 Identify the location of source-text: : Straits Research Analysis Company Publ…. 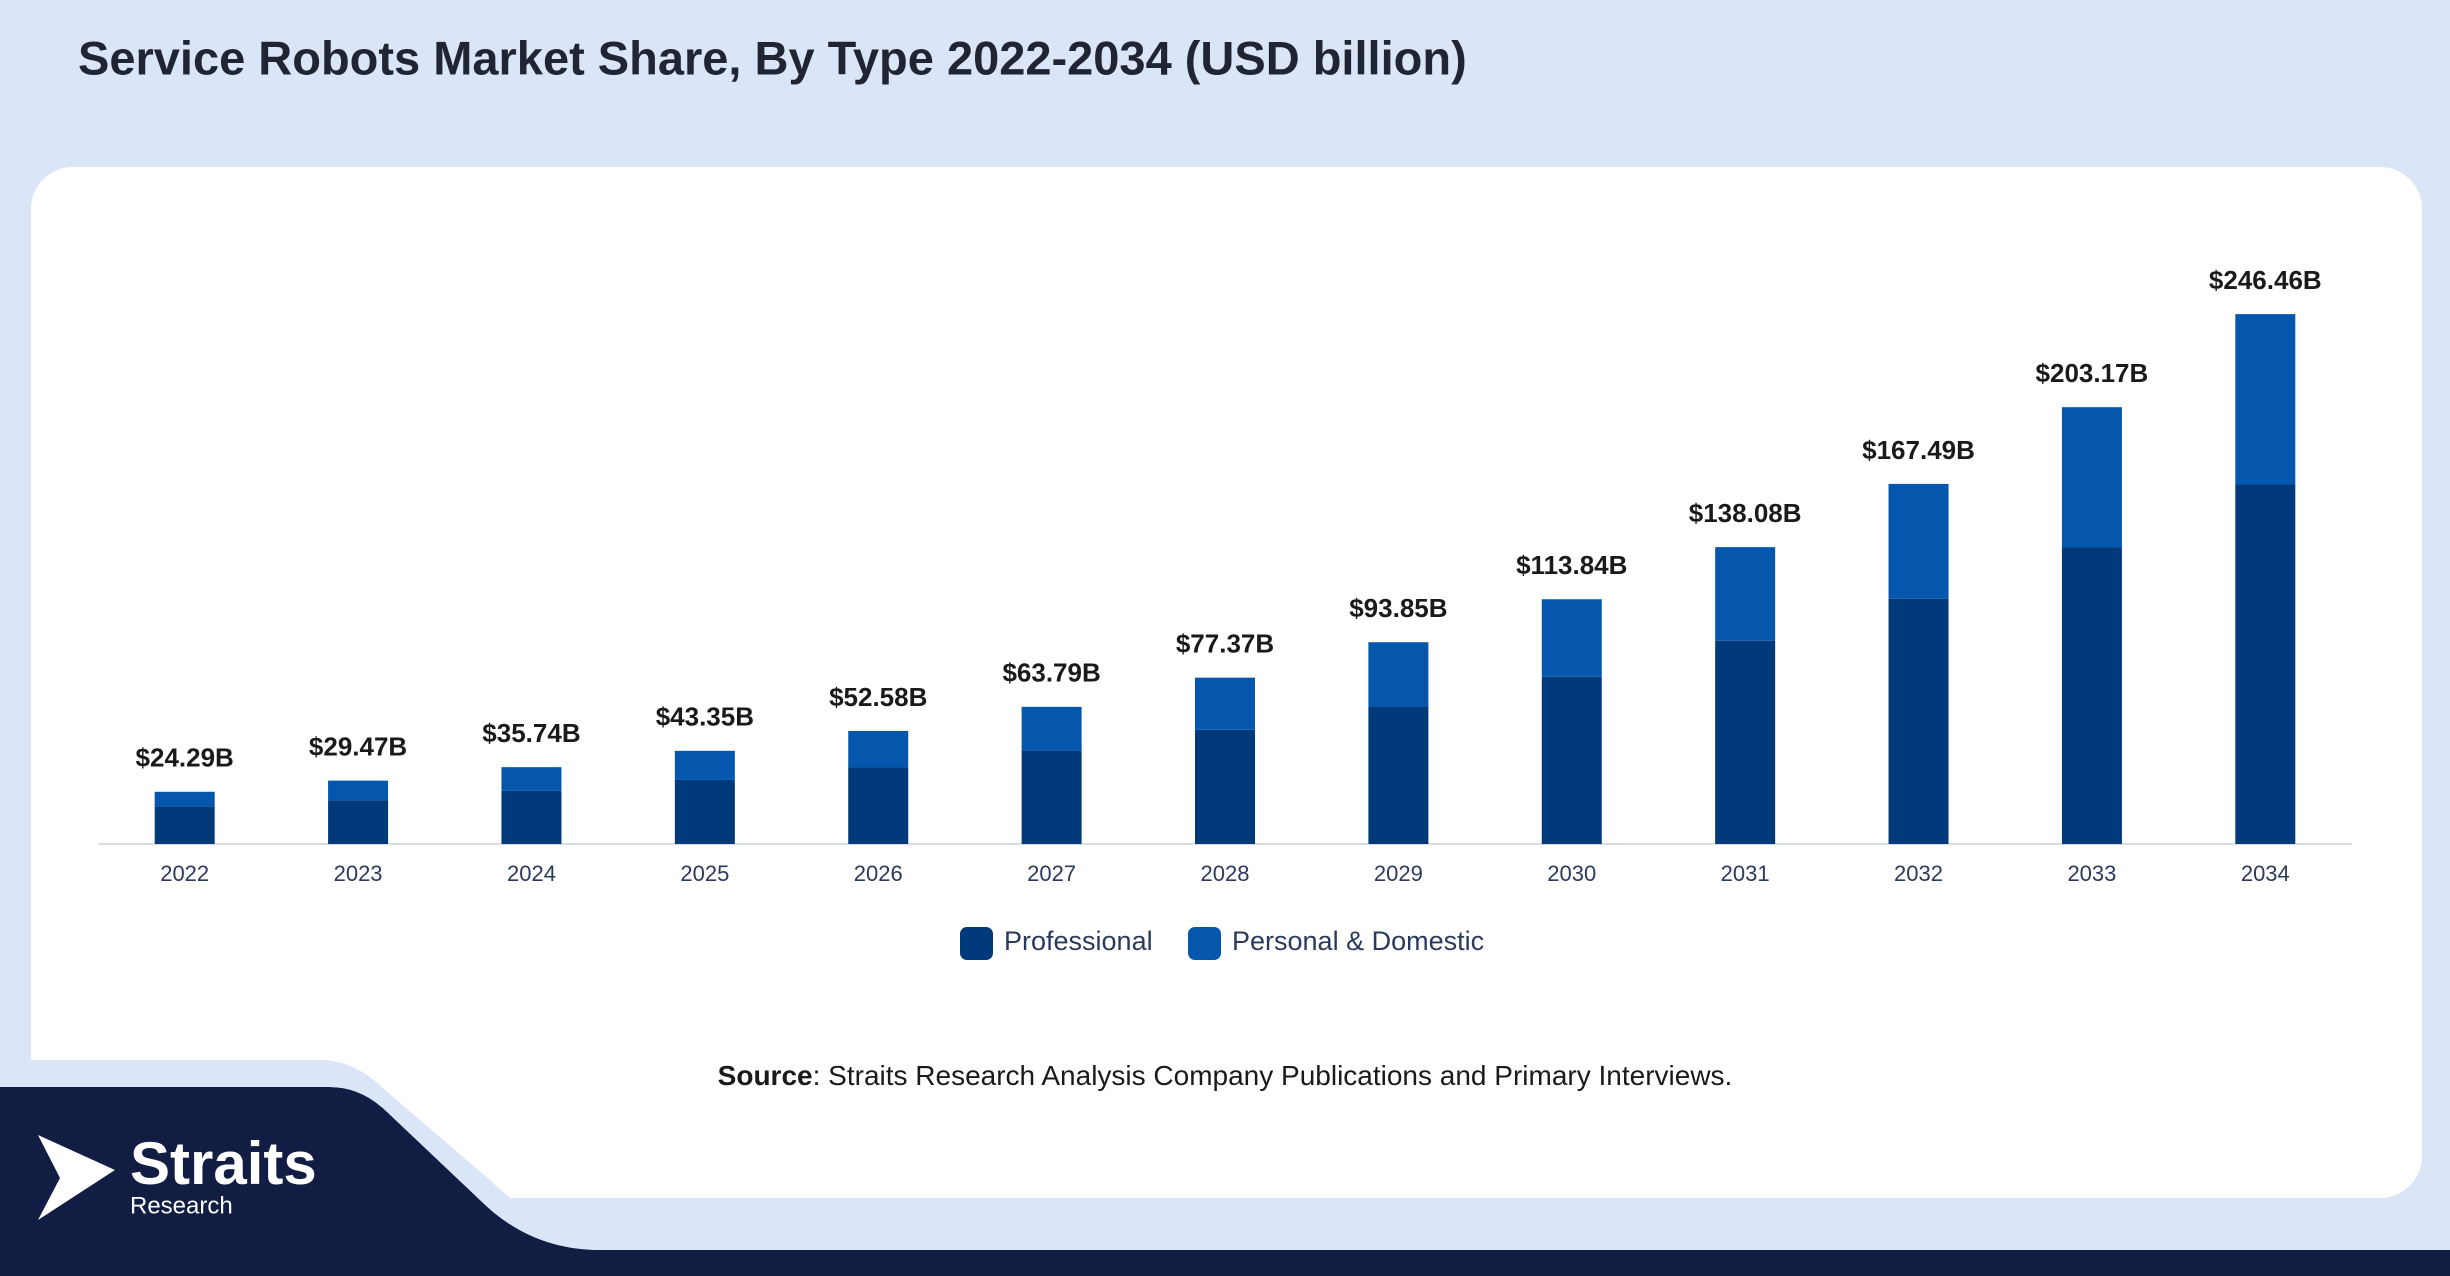
(1273, 1075).